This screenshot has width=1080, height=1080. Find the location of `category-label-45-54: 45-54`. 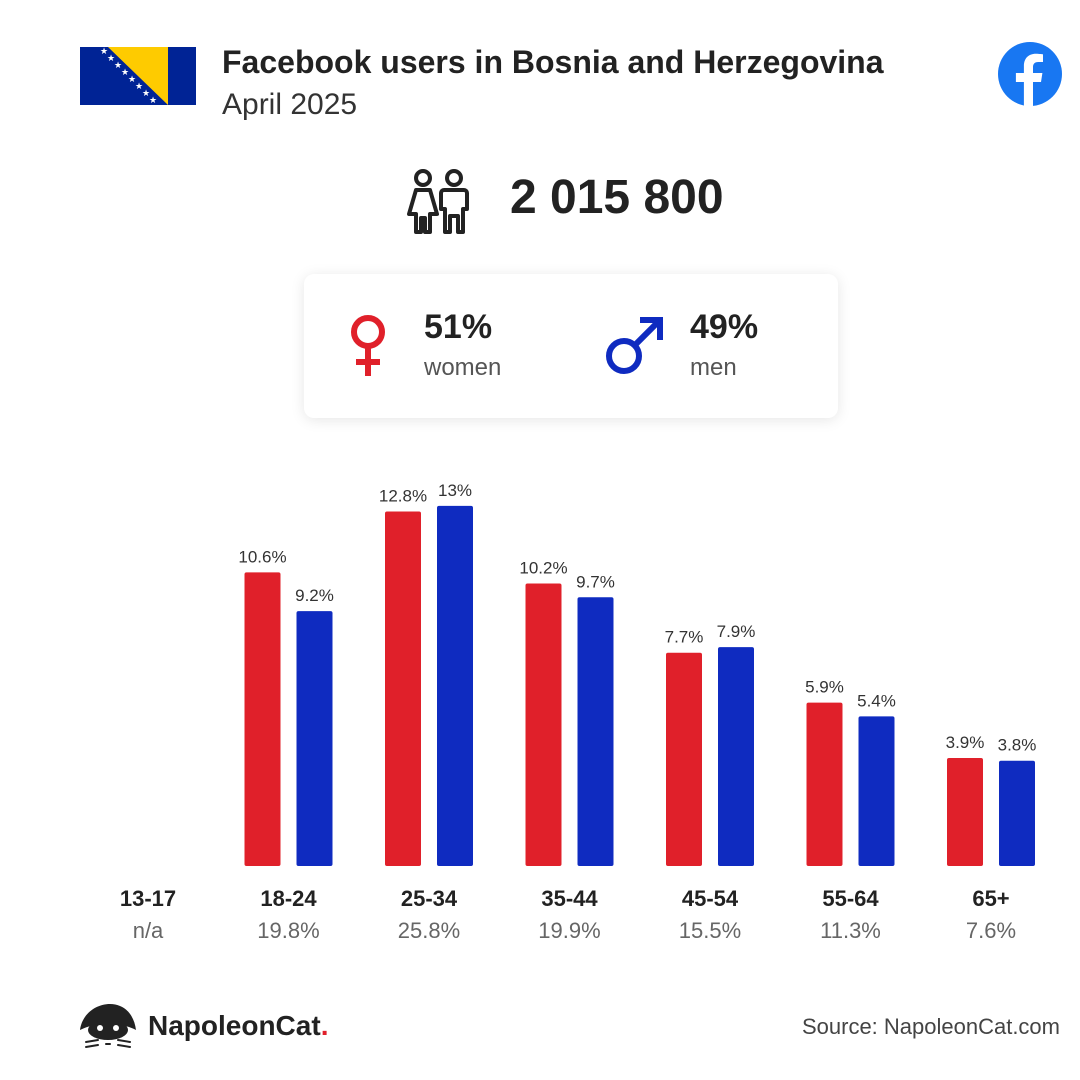

category-label-45-54: 45-54 is located at coordinates (710, 898).